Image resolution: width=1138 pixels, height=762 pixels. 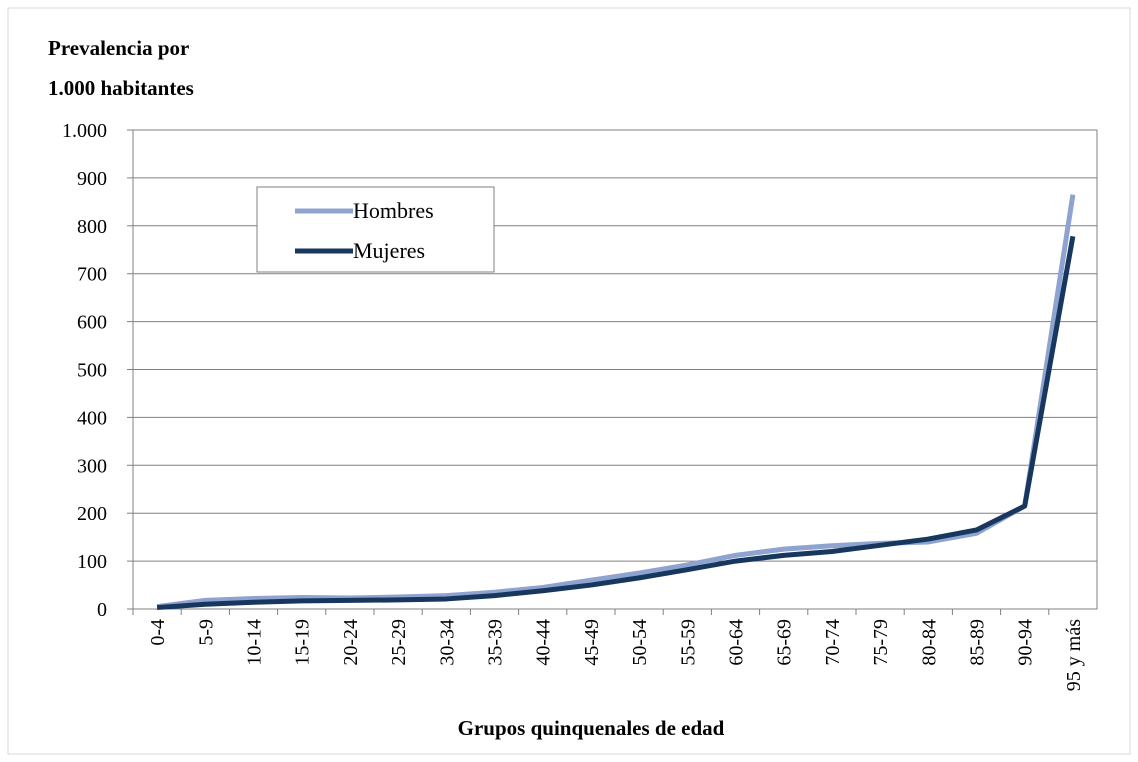 I want to click on x-tick-label: 0-4, so click(x=158, y=632).